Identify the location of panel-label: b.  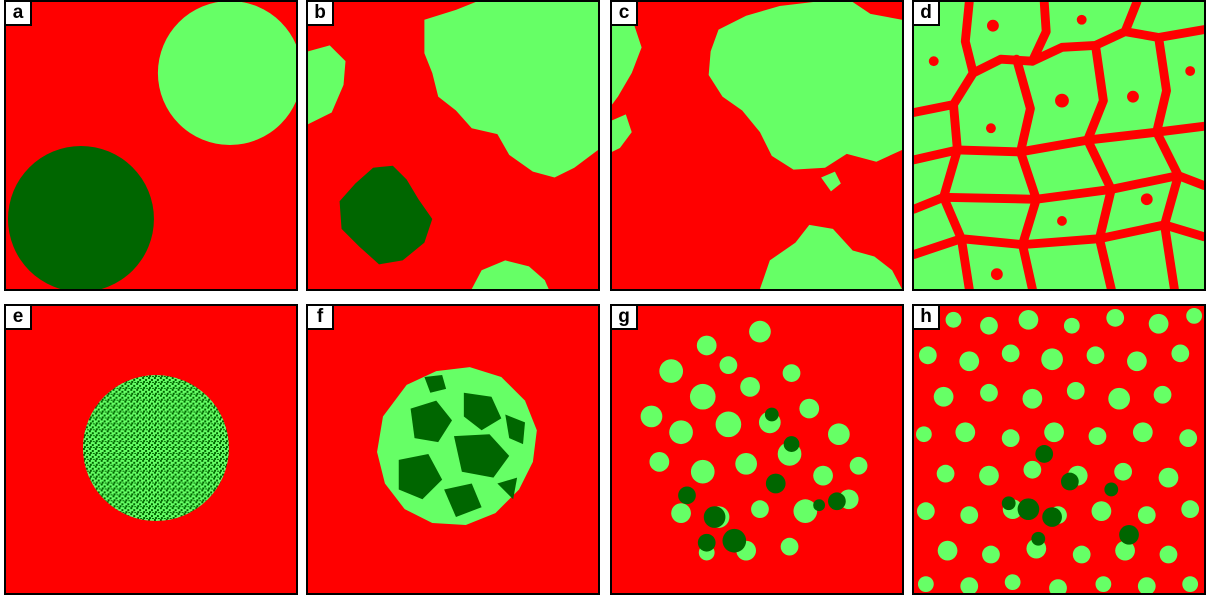
(321, 14).